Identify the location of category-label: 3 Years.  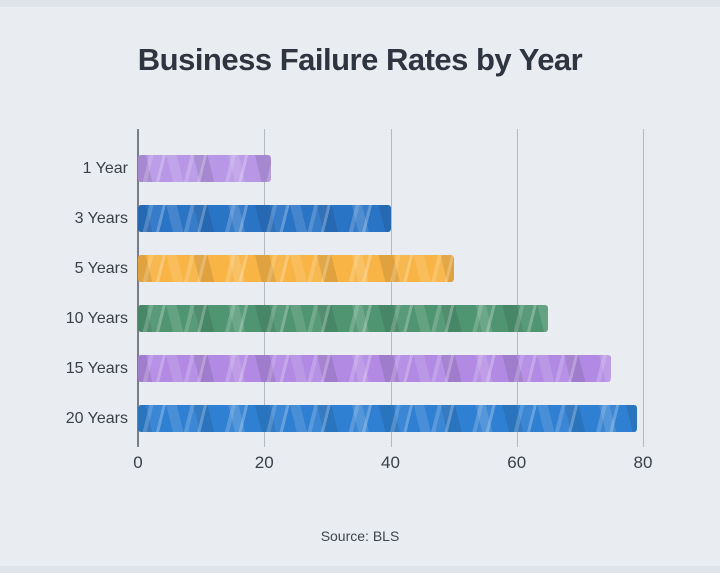
(101, 218).